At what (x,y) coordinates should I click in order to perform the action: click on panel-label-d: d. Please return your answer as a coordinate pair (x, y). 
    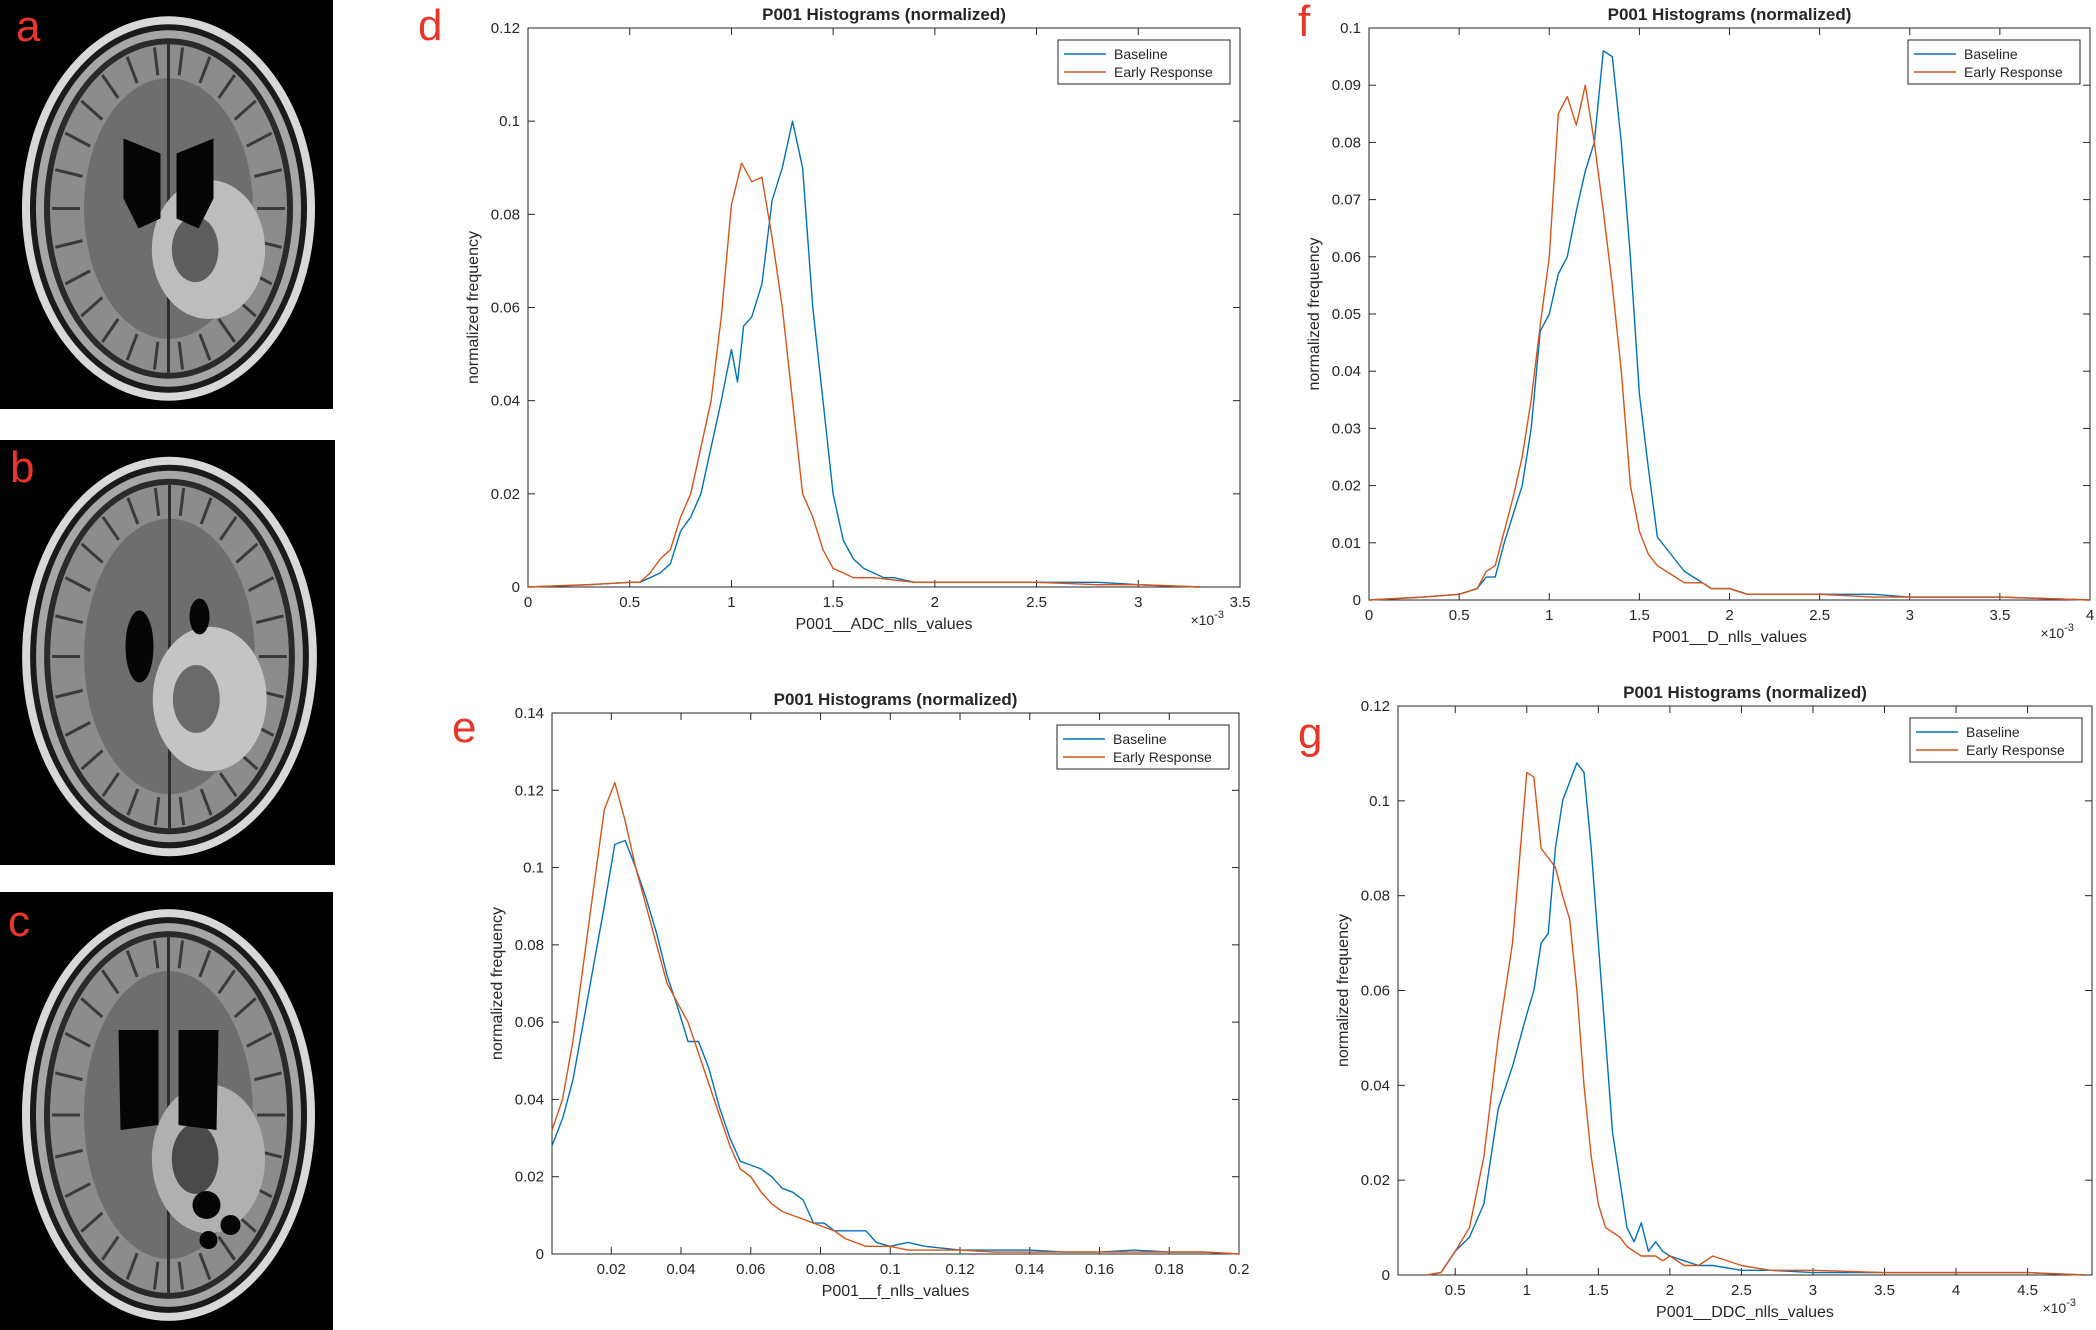
    Looking at the image, I should click on (430, 25).